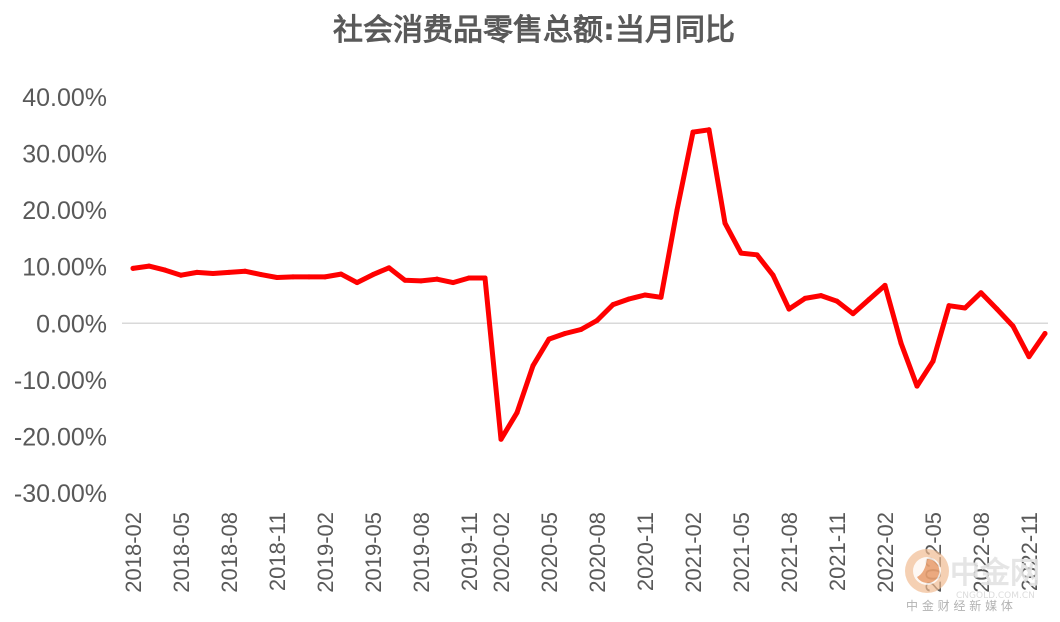  Describe the element at coordinates (597, 552) in the screenshot. I see `x-tick-label: 2020-08` at that location.